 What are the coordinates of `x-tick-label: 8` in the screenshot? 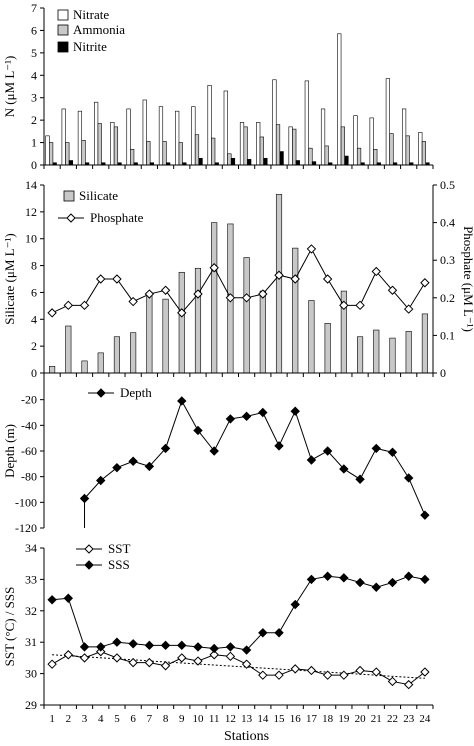 It's located at (166, 719).